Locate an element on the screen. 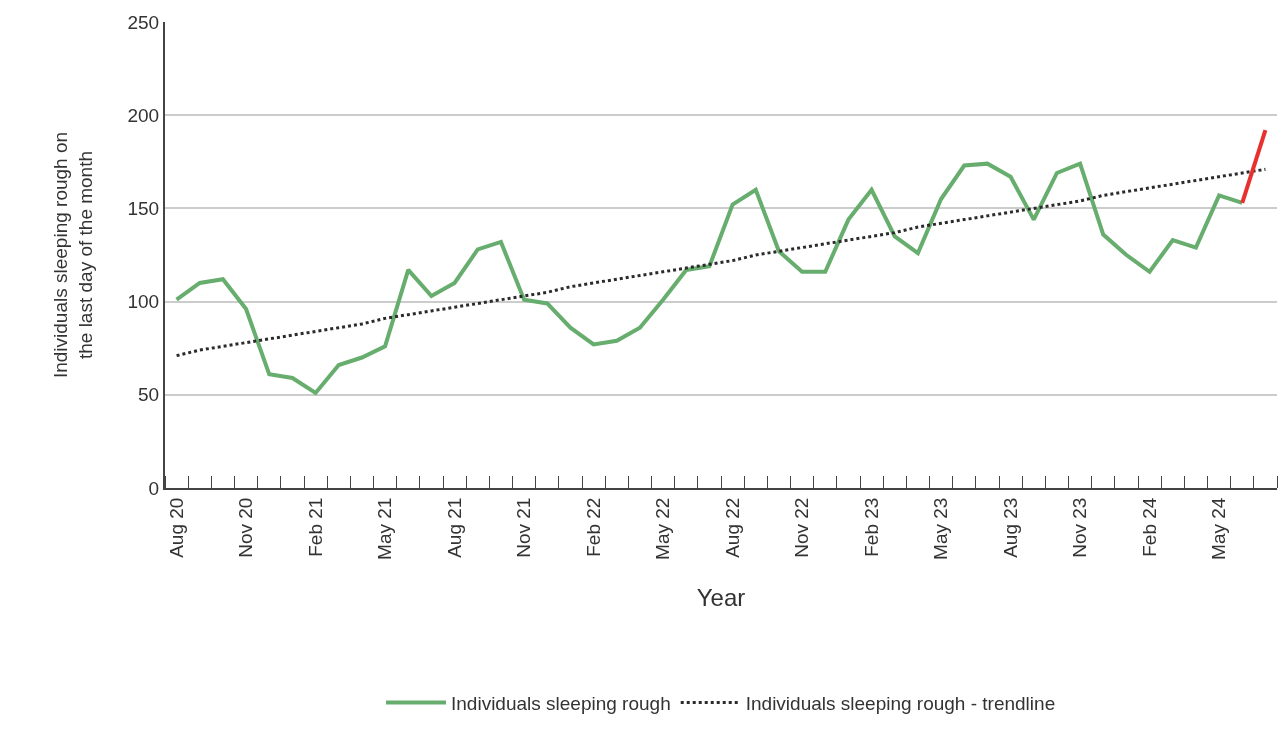  y-tick-label: 50 is located at coordinates (149, 395).